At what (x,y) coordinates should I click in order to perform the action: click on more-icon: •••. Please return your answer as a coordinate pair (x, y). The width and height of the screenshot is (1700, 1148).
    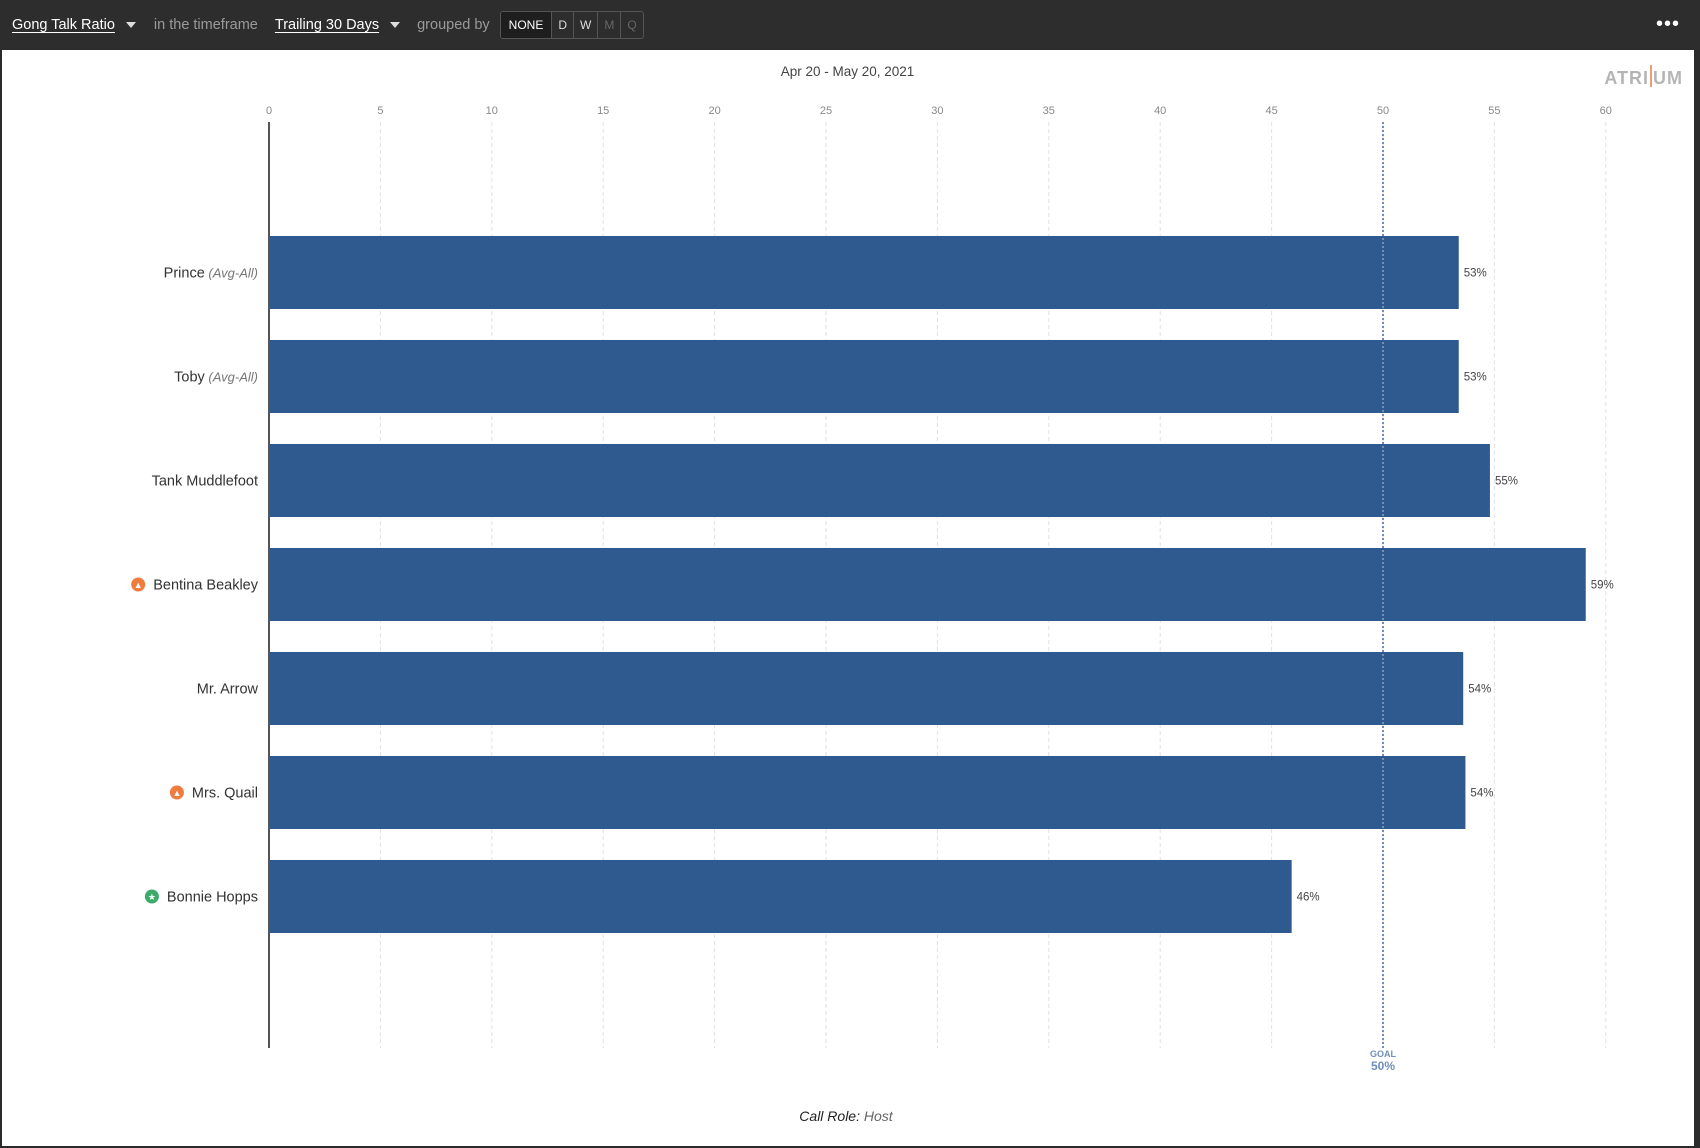
    Looking at the image, I should click on (1667, 24).